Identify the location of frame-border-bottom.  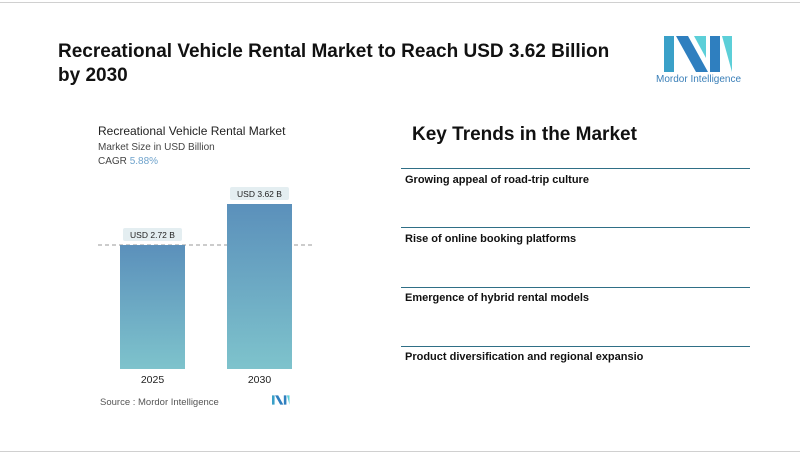
(400, 451).